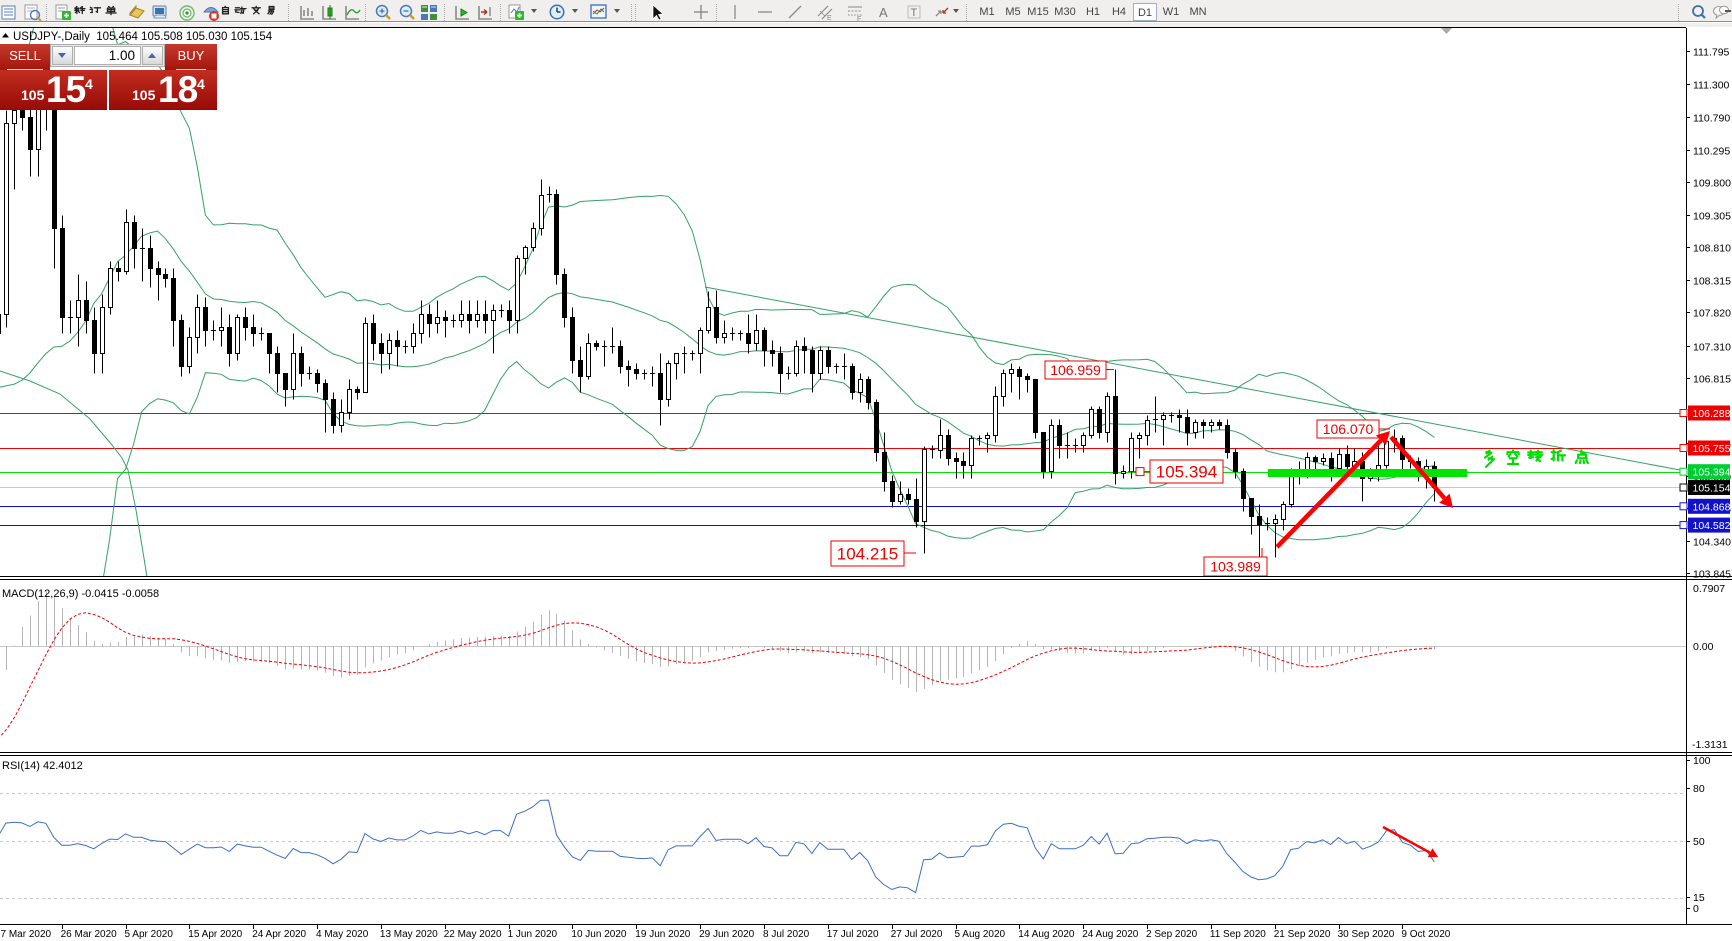 This screenshot has width=1732, height=941. What do you see at coordinates (786, 934) in the screenshot?
I see `svg-text: 8 Jul 2020` at bounding box center [786, 934].